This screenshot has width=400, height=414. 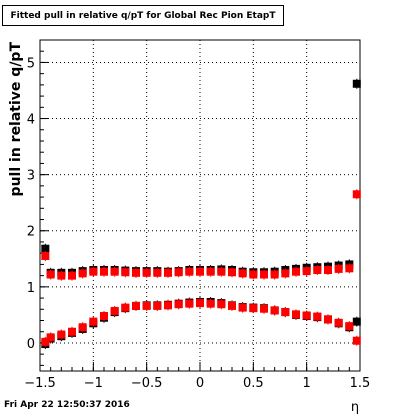 What do you see at coordinates (200, 383) in the screenshot?
I see `x-tick-label: 0` at bounding box center [200, 383].